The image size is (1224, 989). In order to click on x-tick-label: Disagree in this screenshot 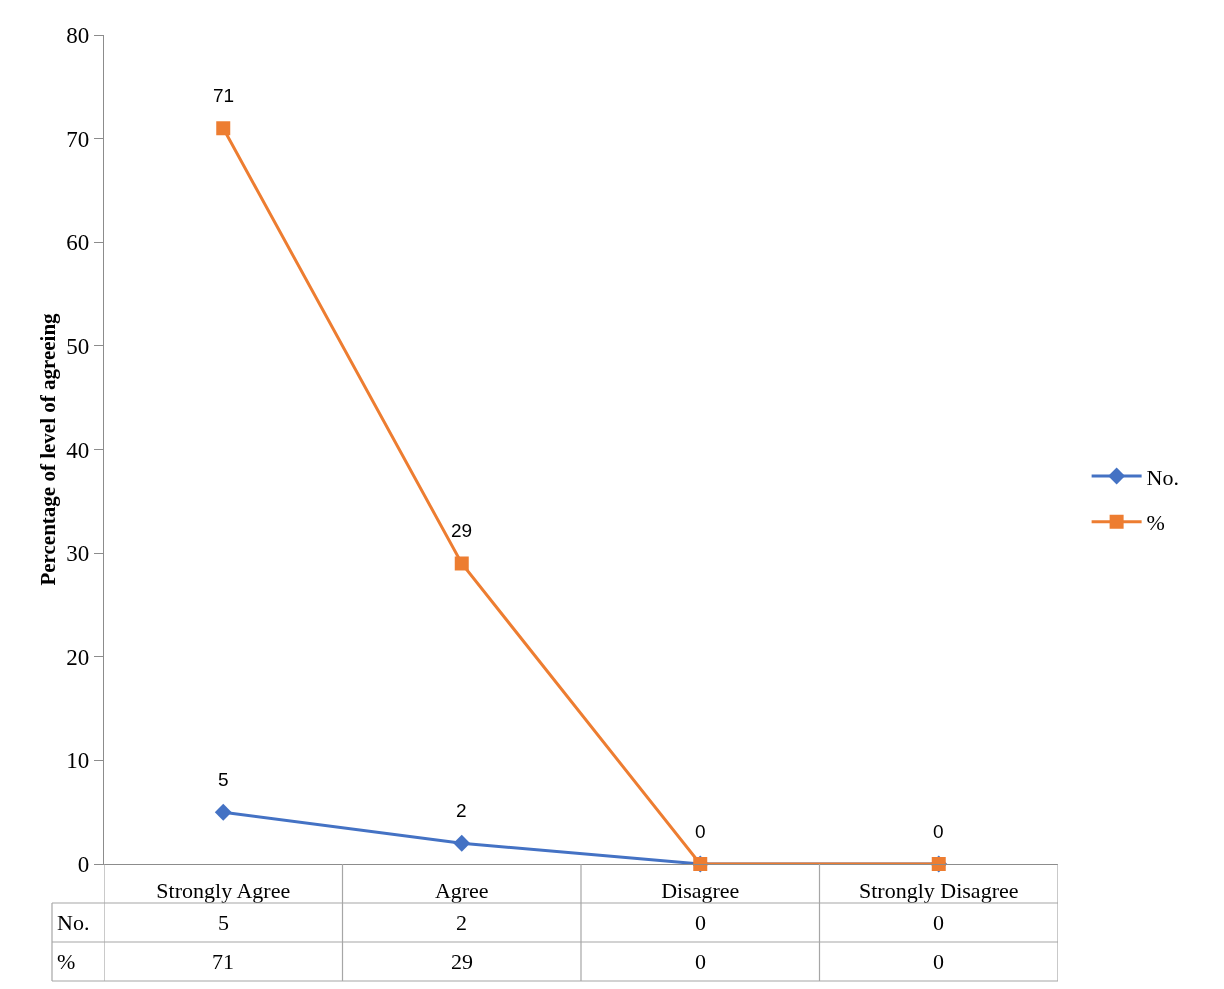, I will do `click(700, 890)`.